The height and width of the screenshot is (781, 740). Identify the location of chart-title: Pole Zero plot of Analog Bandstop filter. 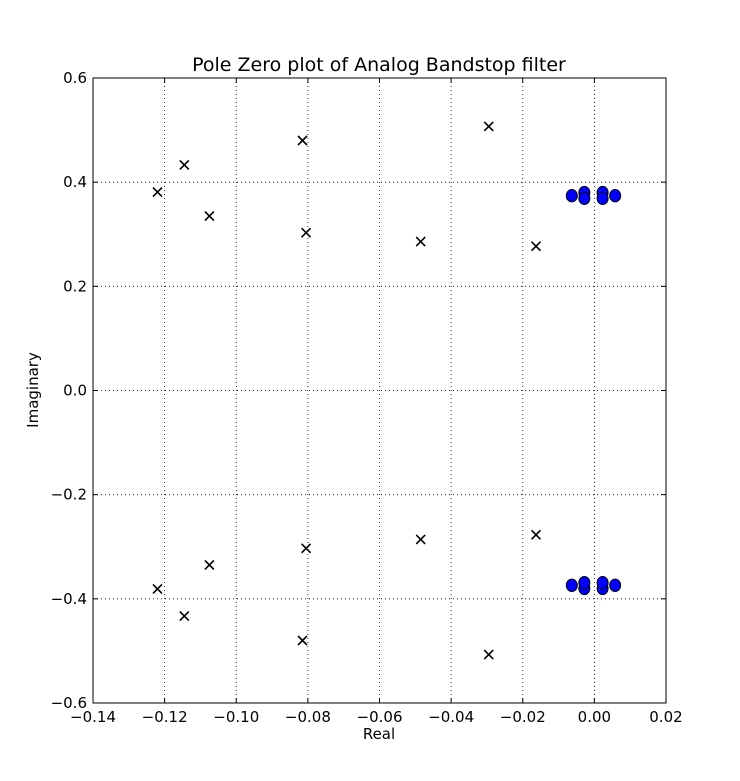
(379, 65).